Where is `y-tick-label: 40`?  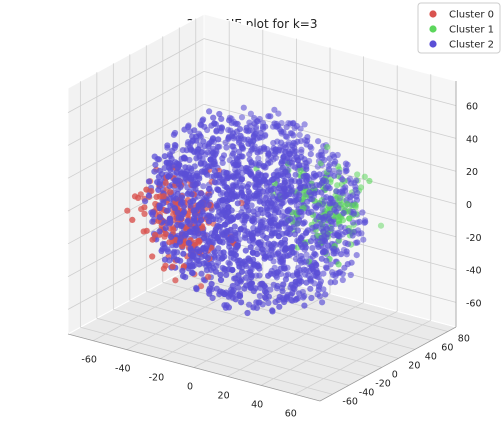
y-tick-label: 40 is located at coordinates (431, 356).